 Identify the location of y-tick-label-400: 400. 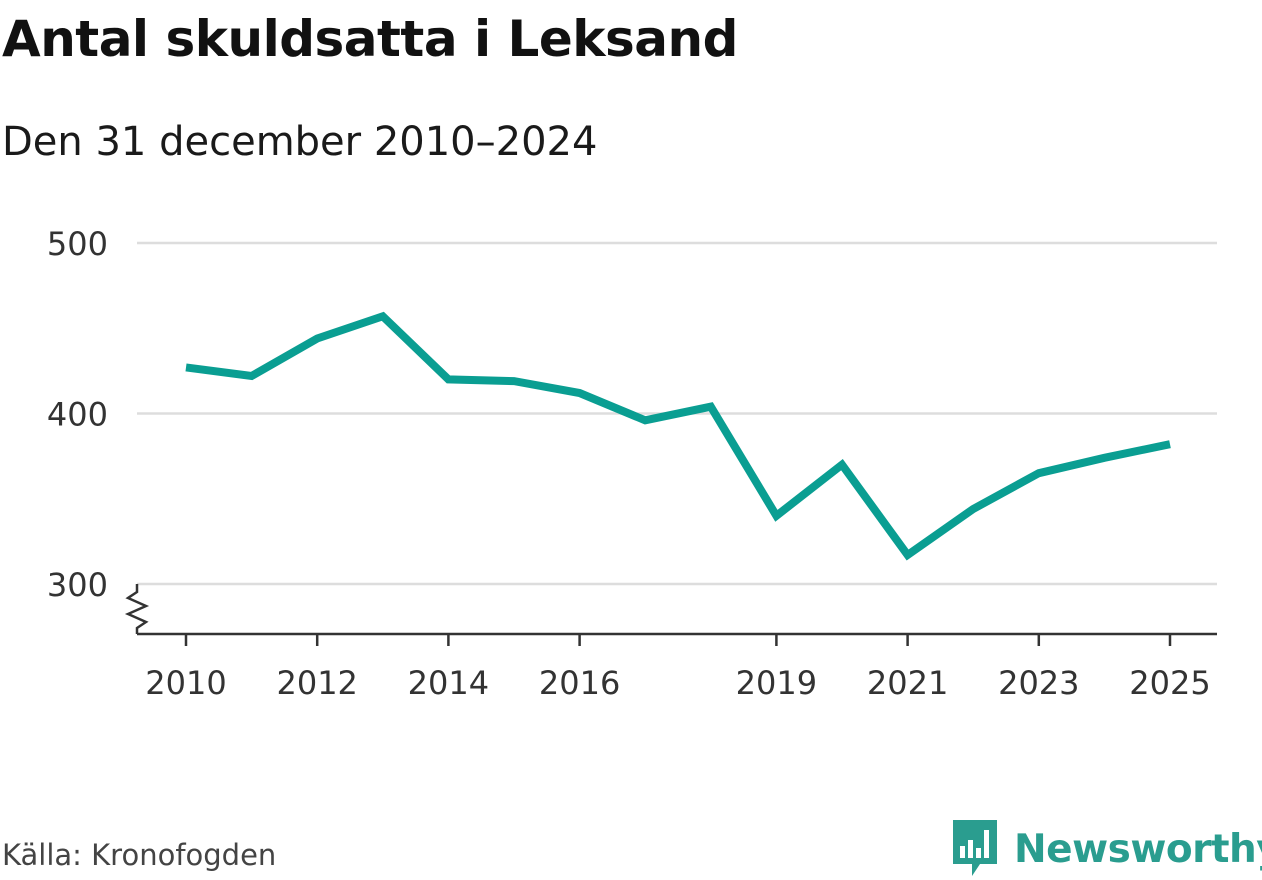
(77, 415).